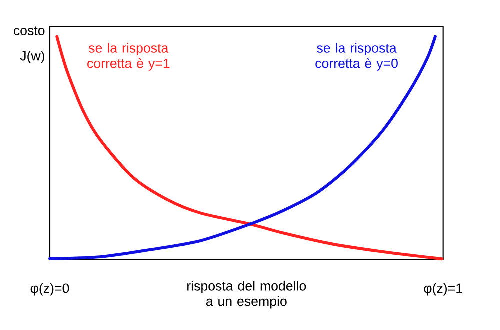 This screenshot has width=500, height=330. What do you see at coordinates (29, 45) in the screenshot?
I see `y-axis-title: costo J(w)` at bounding box center [29, 45].